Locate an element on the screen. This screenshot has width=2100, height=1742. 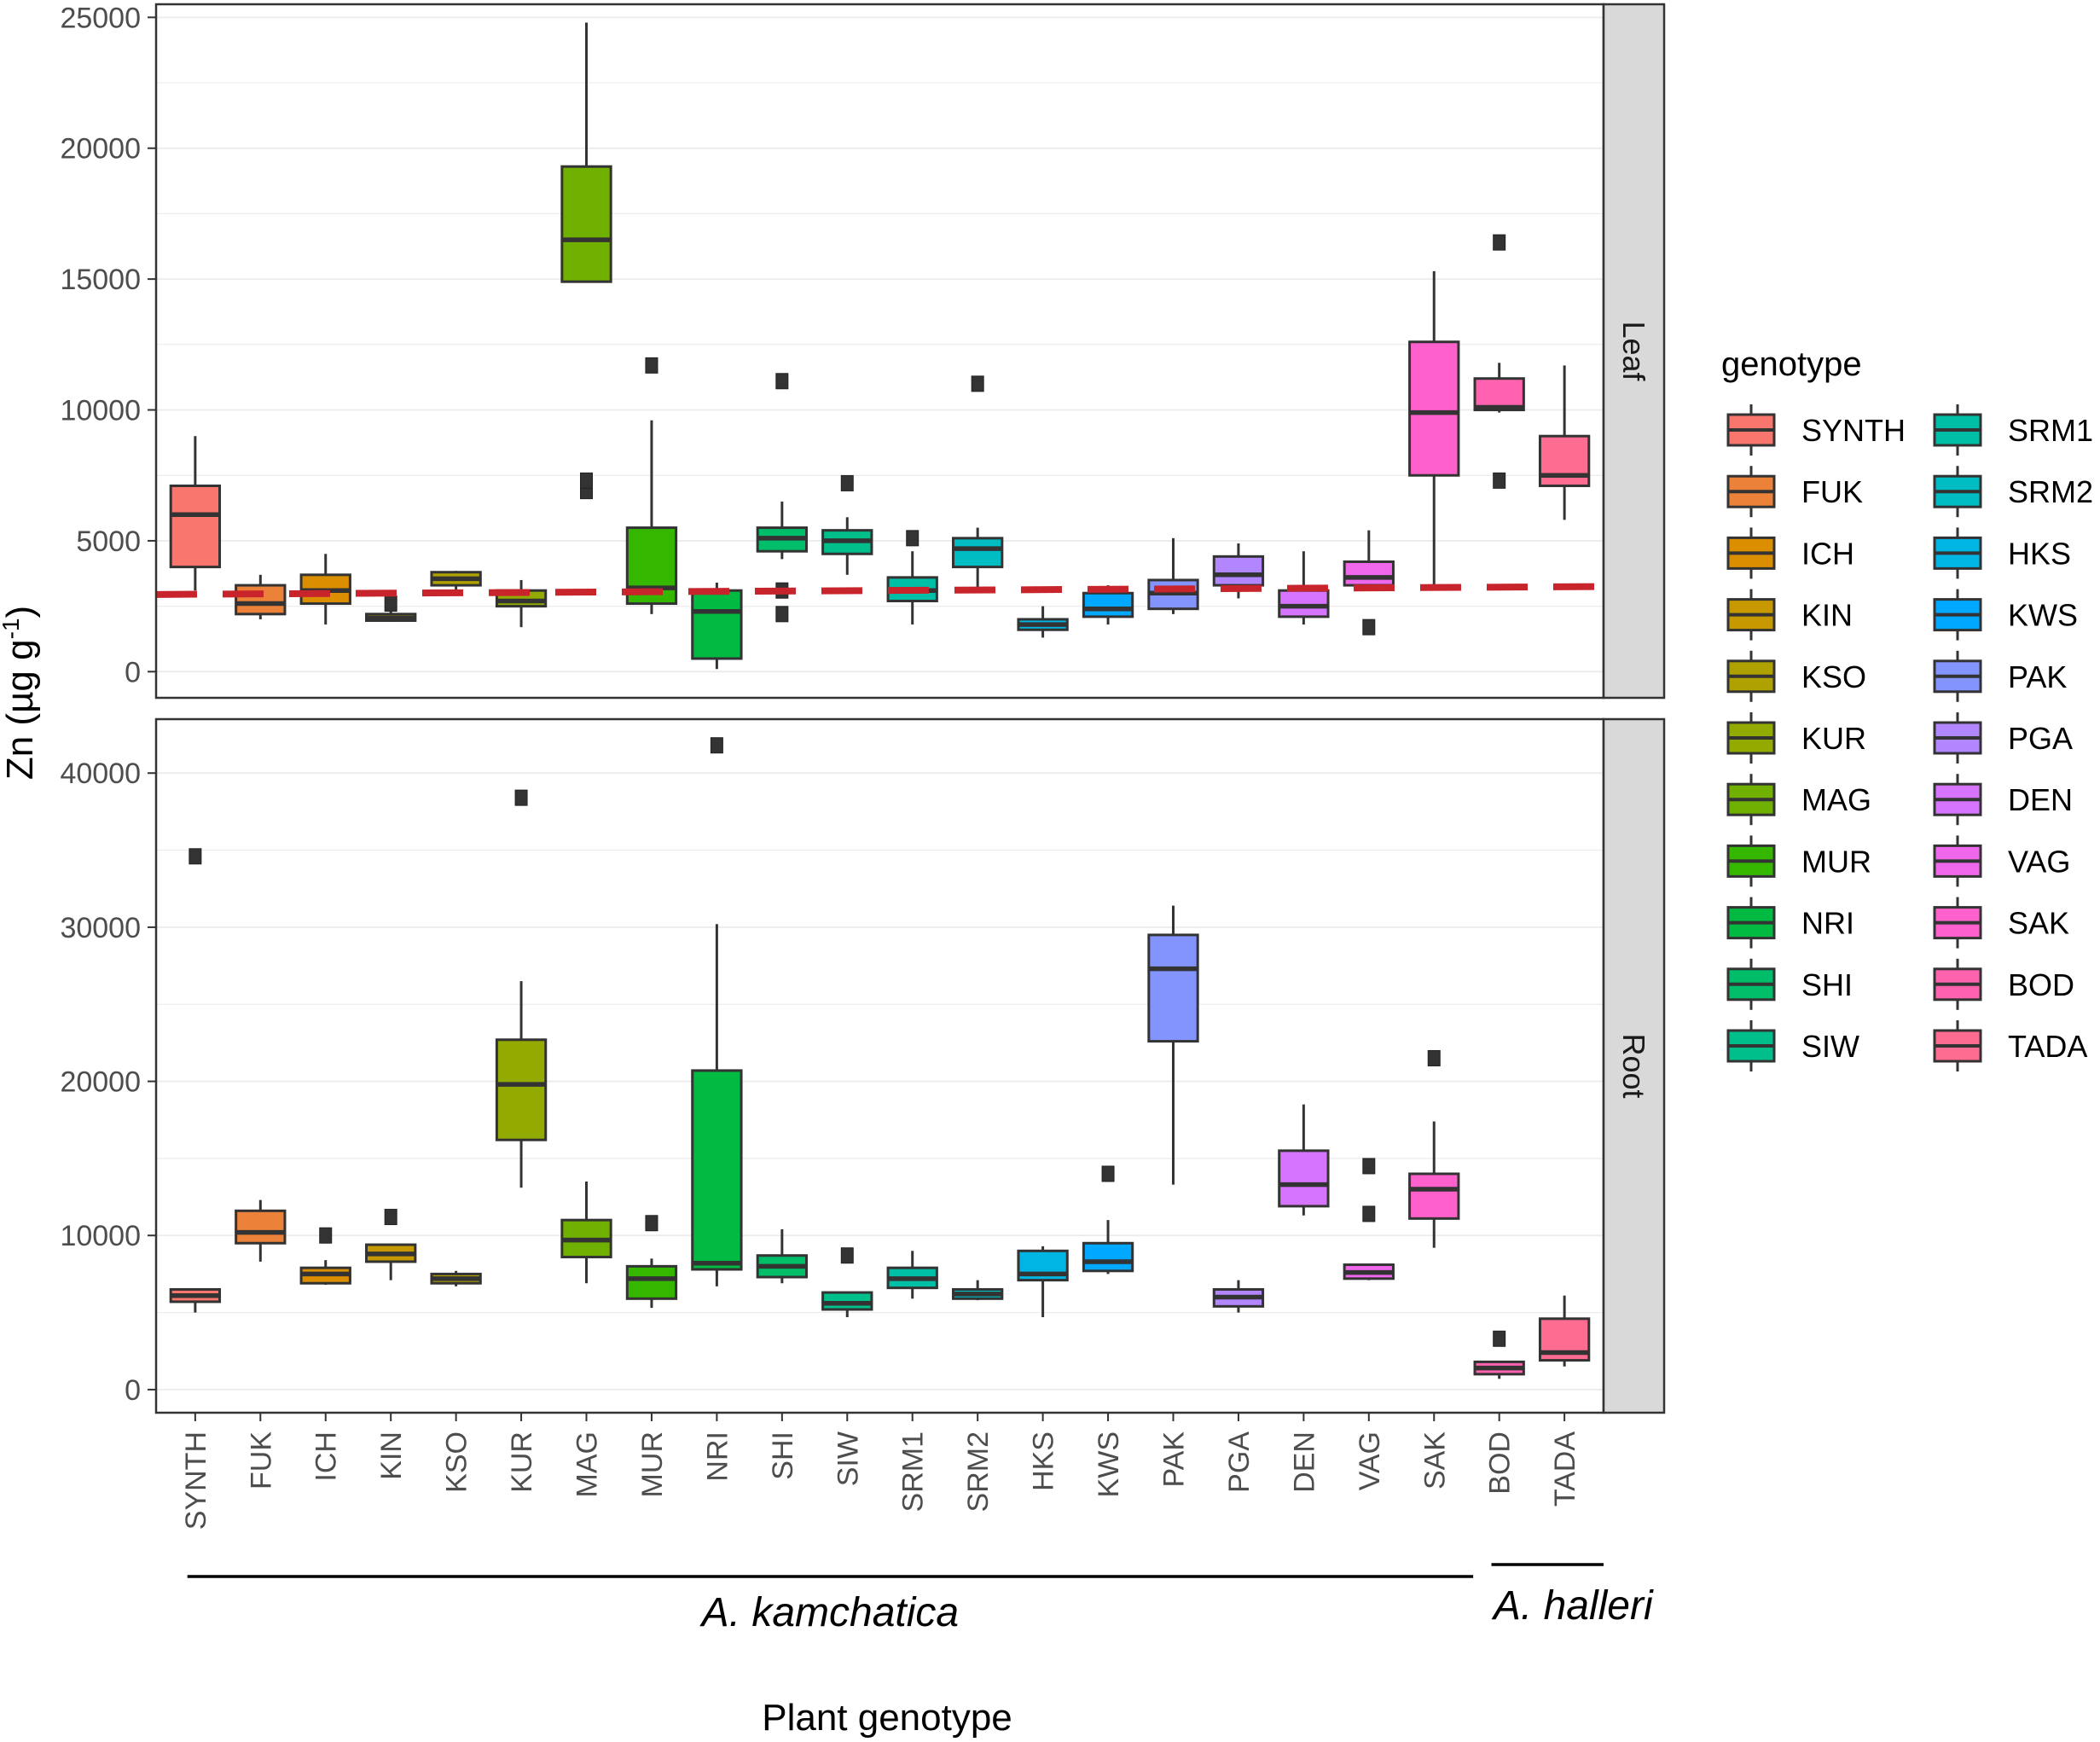
x-tick-label: VAG is located at coordinates (1370, 1460).